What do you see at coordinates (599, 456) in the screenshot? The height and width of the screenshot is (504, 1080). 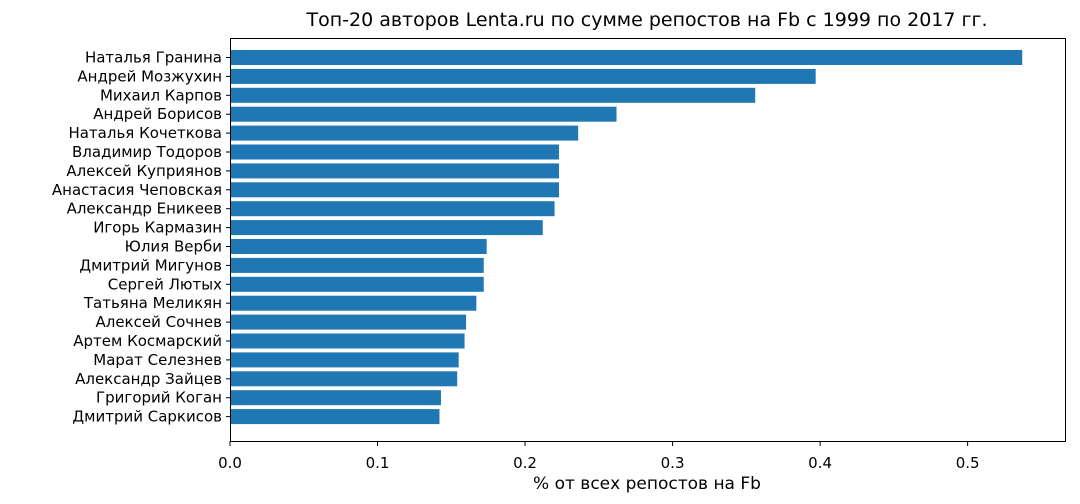 I see `x-ticks-group: 0.0 0.1 0.2 0.3 0.4 0.5` at bounding box center [599, 456].